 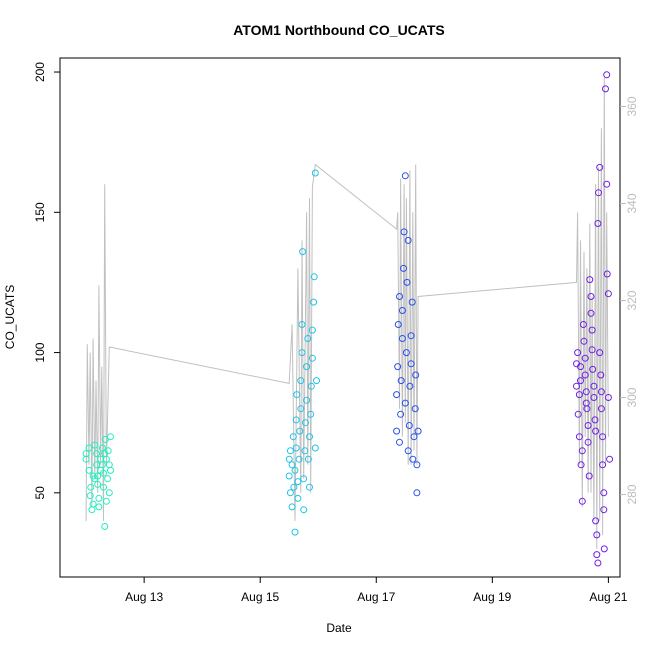 I want to click on y-tick-label: 150, so click(x=40, y=212).